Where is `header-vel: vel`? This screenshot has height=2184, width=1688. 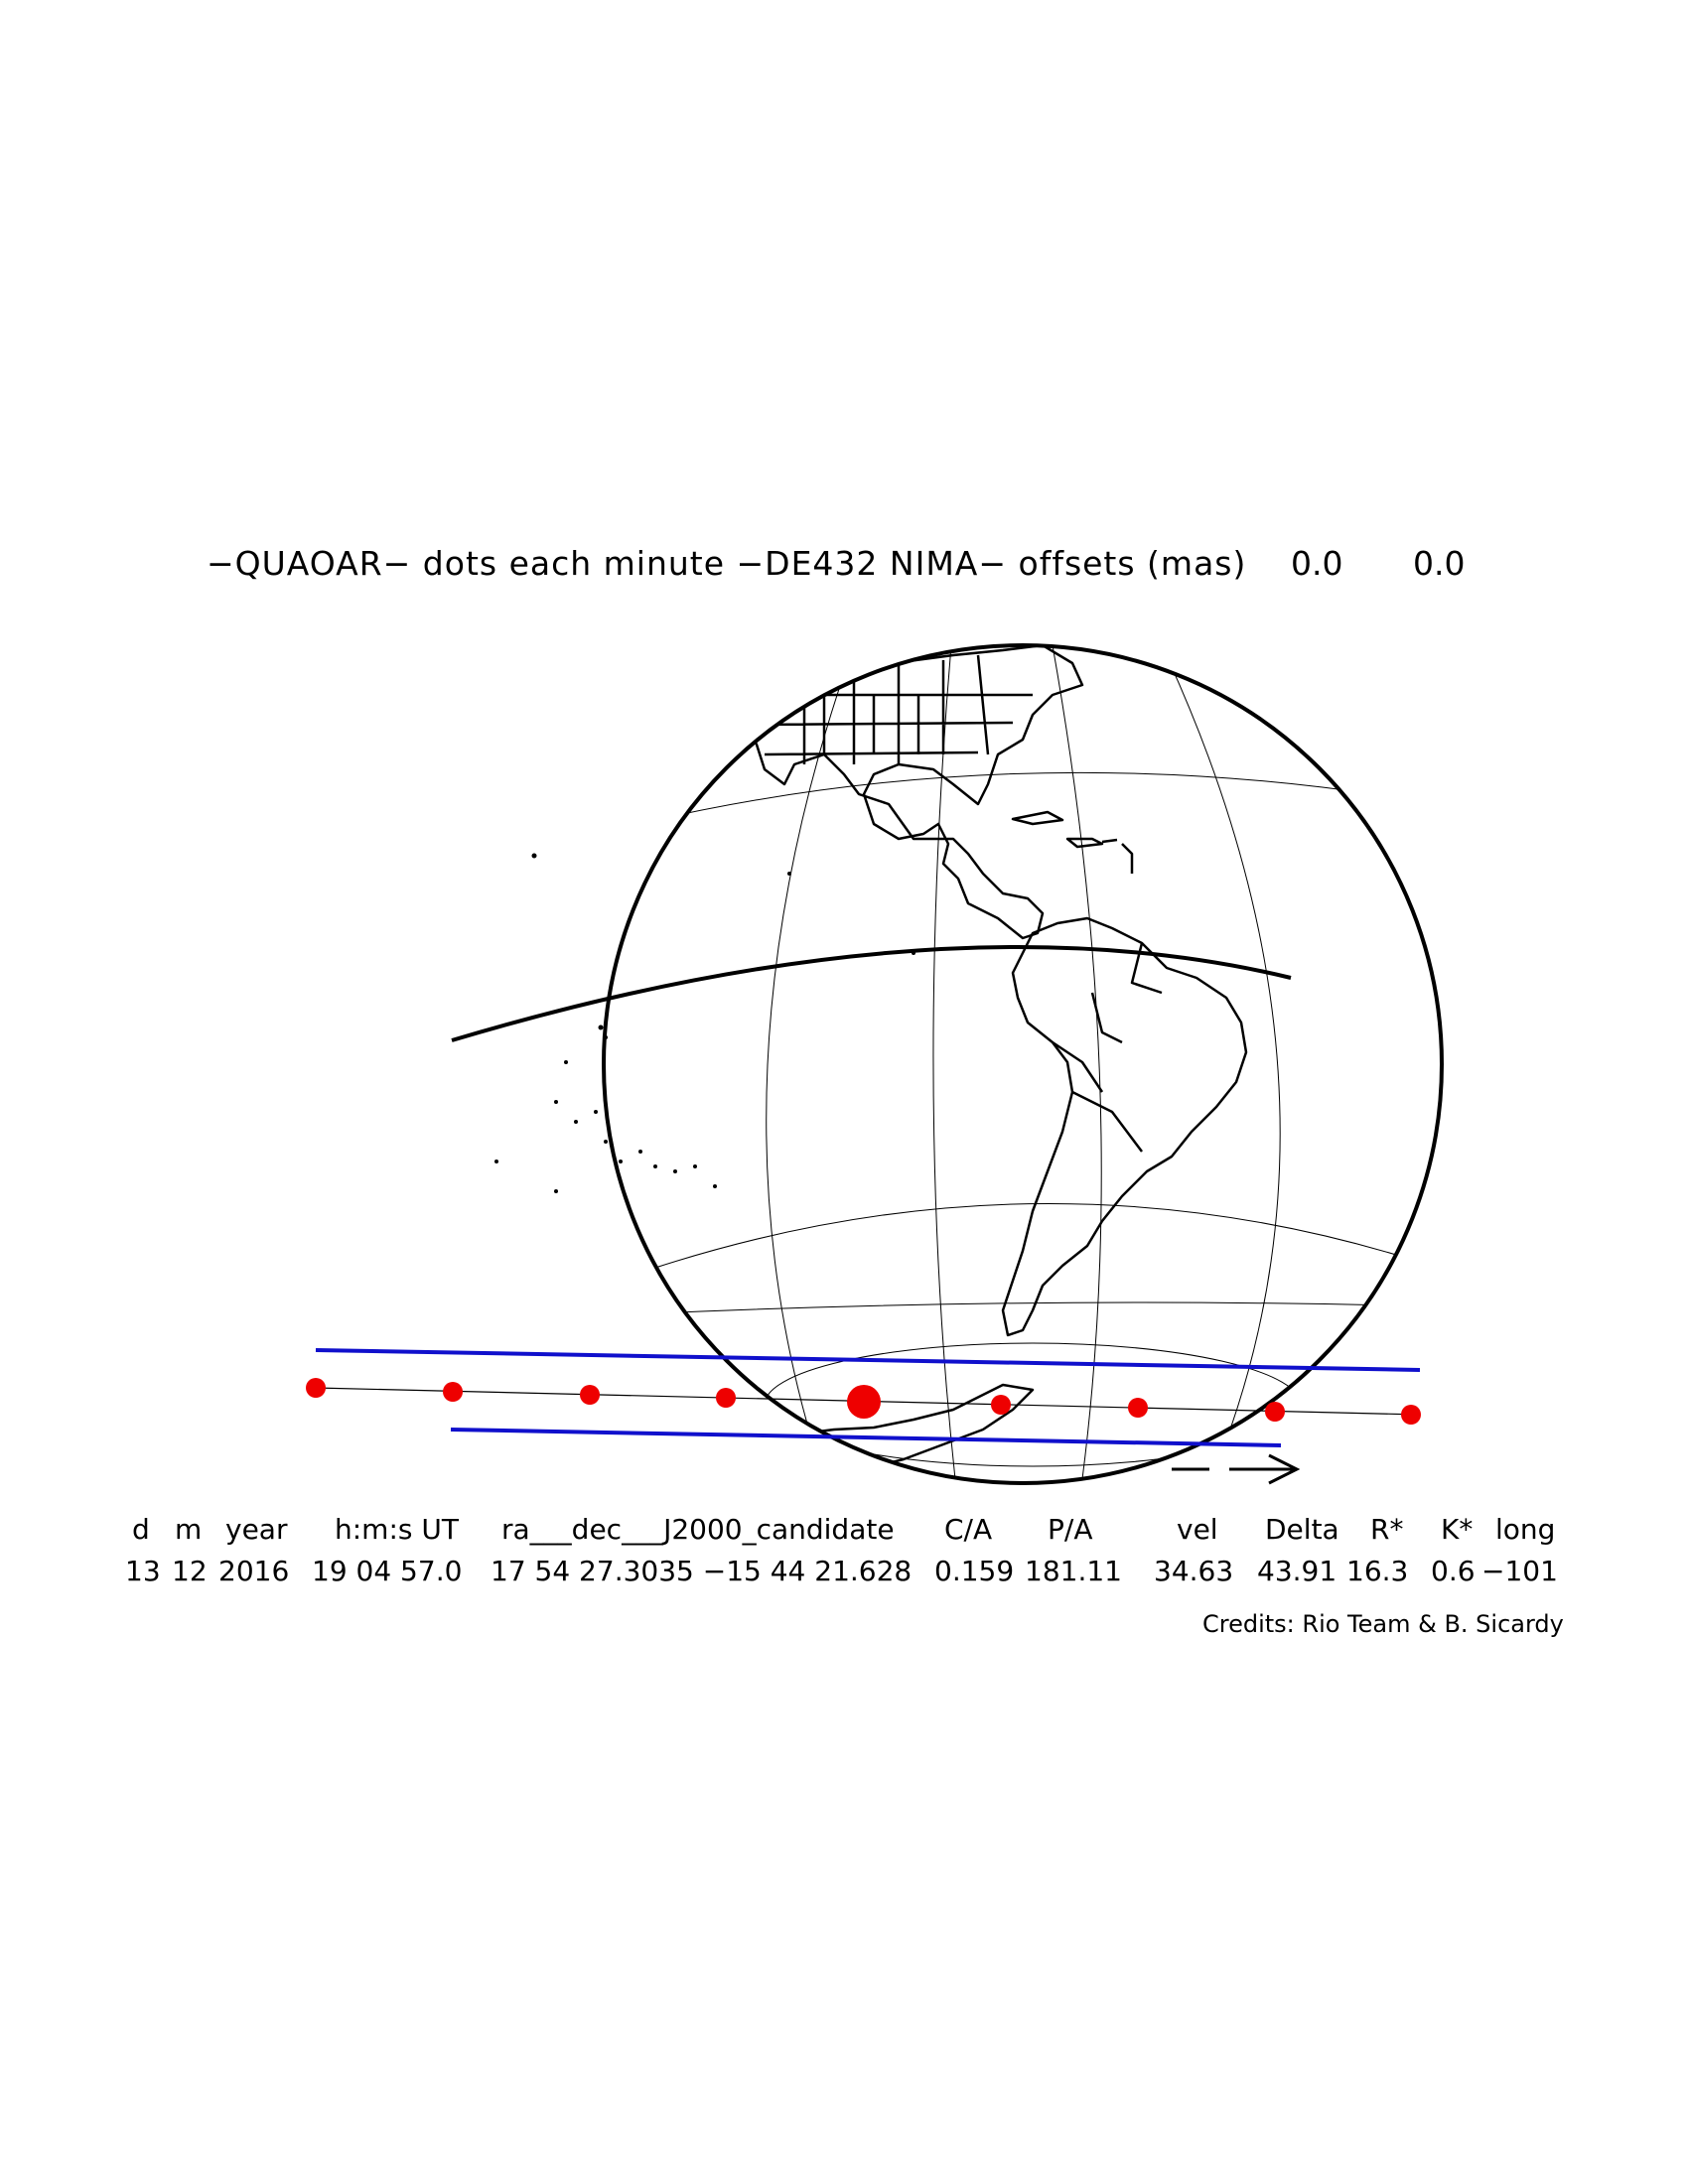 header-vel: vel is located at coordinates (1197, 1529).